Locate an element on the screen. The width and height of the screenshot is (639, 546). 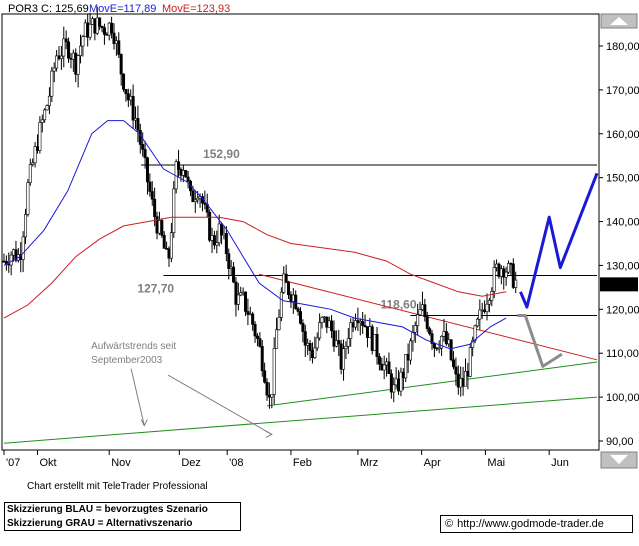
legend-symbol: POR3 C: 125,69 is located at coordinates (48, 9).